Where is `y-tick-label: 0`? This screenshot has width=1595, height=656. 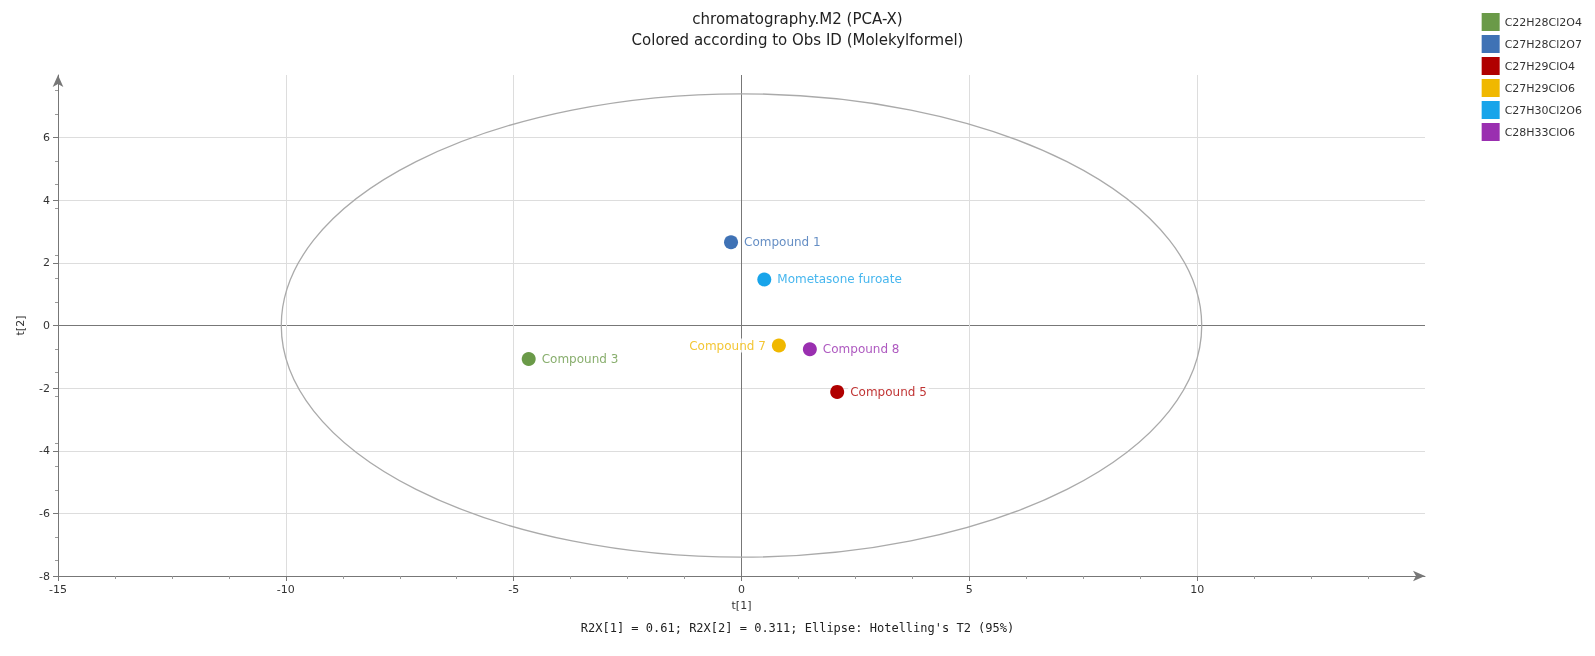
y-tick-label: 0 is located at coordinates (46, 325).